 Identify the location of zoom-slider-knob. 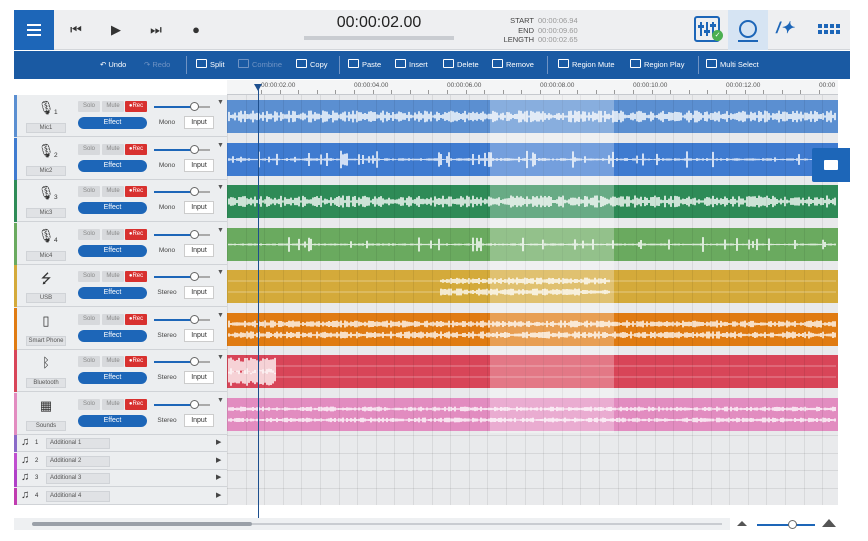
(792, 524).